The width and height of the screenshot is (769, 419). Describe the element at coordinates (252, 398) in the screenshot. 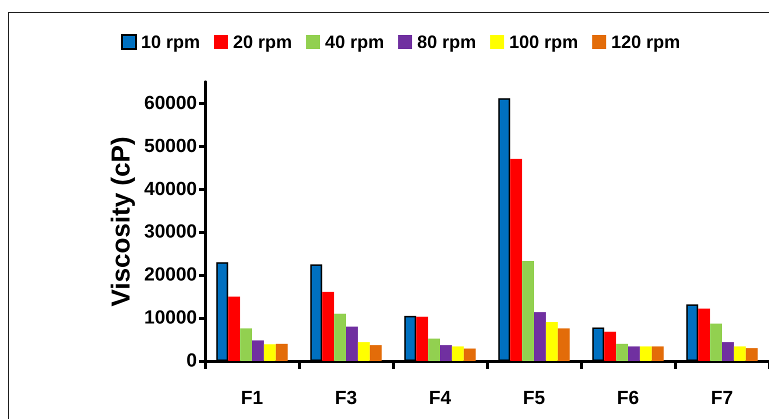

I see `x-tick-label: F1` at that location.